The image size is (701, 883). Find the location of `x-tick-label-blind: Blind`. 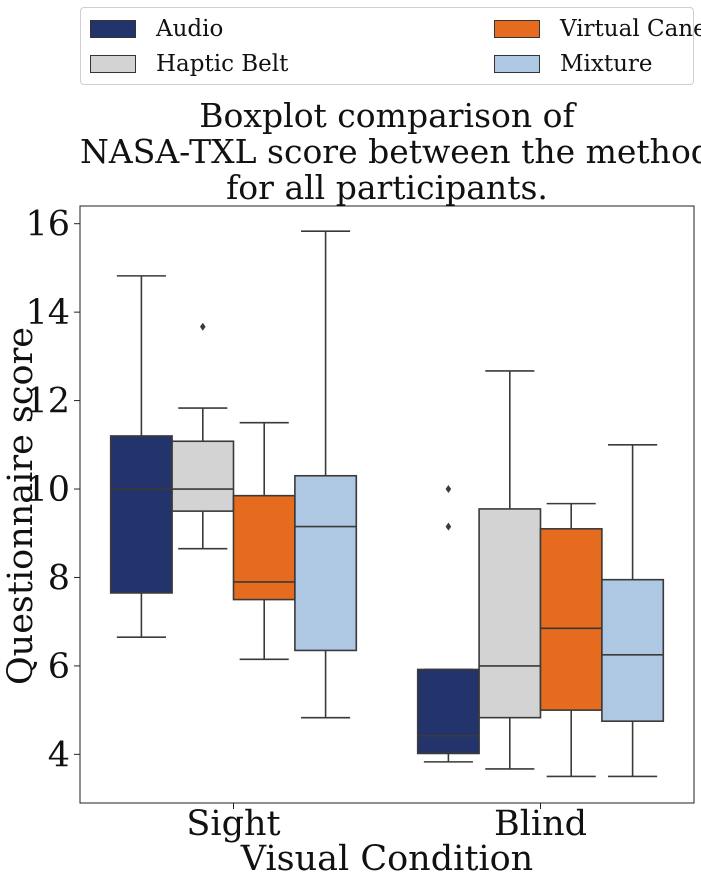

x-tick-label-blind: Blind is located at coordinates (540, 824).